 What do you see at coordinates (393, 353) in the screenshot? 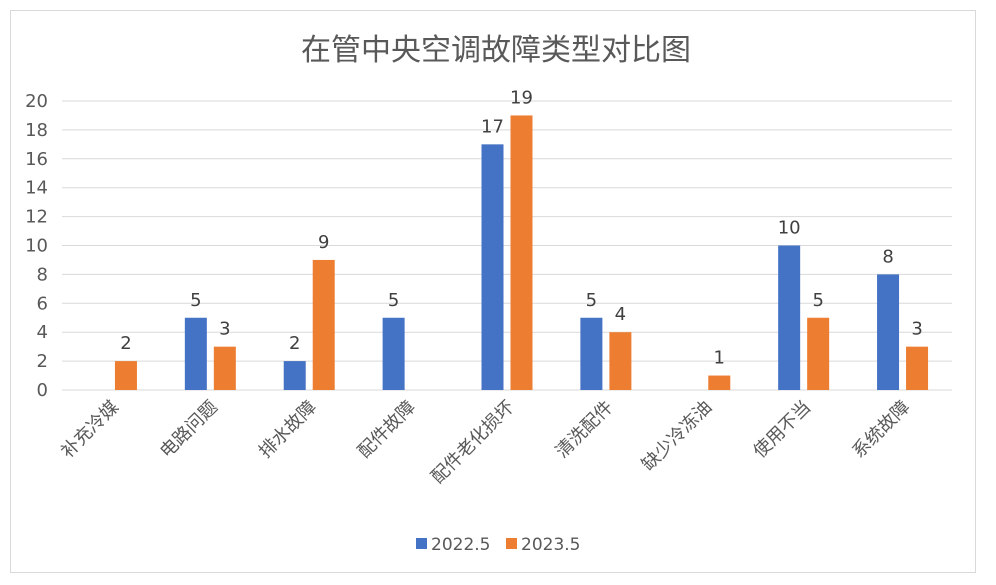
I see `bar-2022.5-配件故障` at bounding box center [393, 353].